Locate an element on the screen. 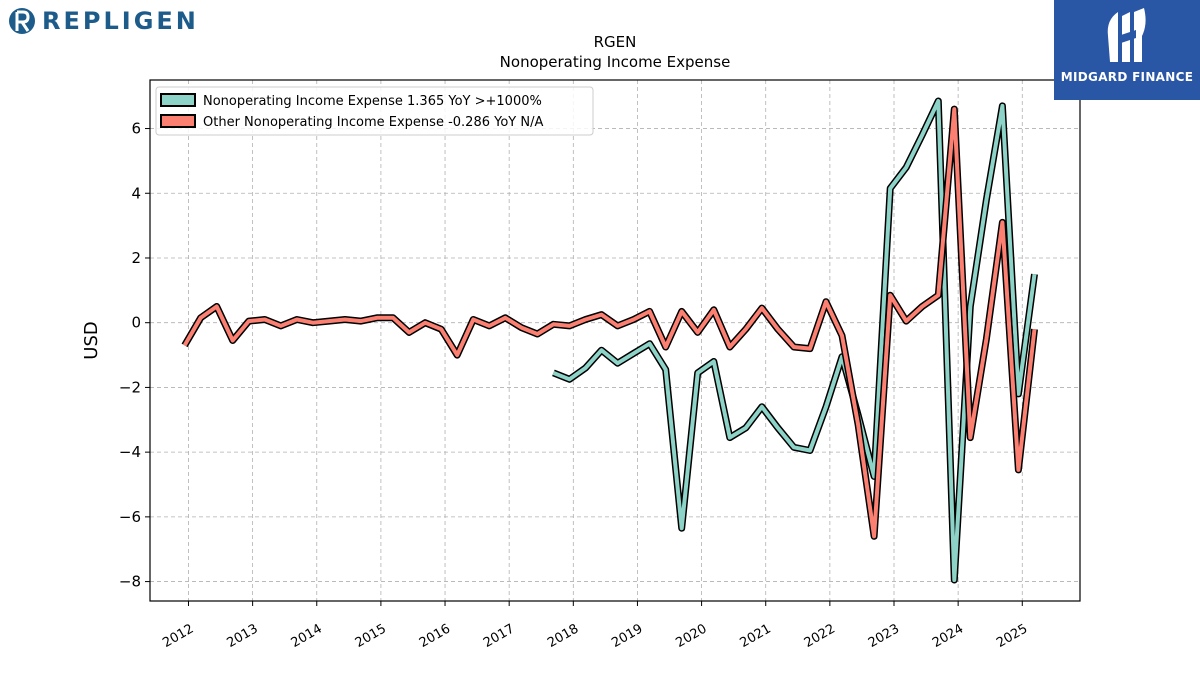 The height and width of the screenshot is (675, 1200). repligen-logo-icon is located at coordinates (22, 21).